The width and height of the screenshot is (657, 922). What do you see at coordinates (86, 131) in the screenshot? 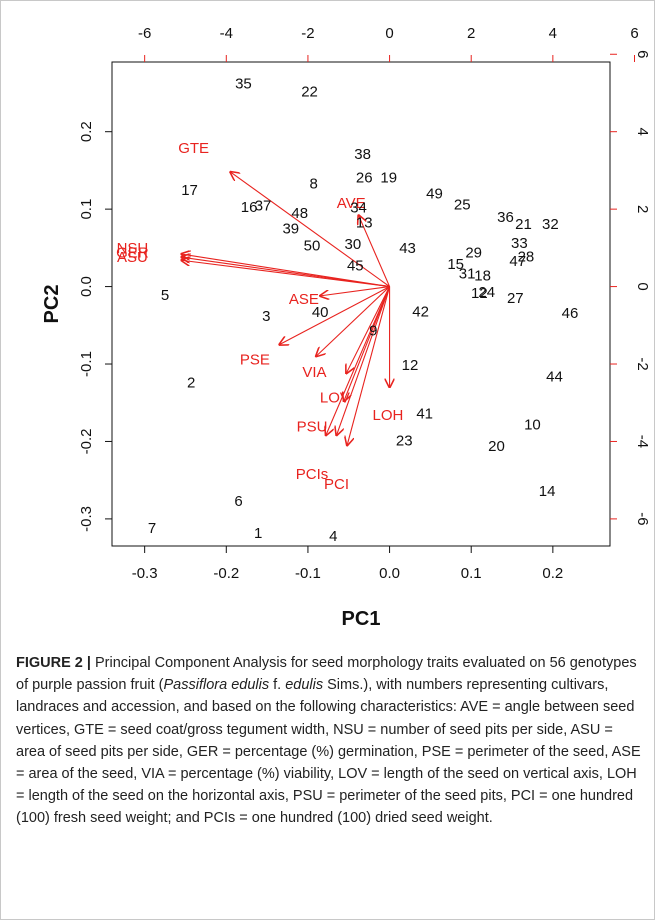
I see `y-tick-label: 0.2` at bounding box center [86, 131].